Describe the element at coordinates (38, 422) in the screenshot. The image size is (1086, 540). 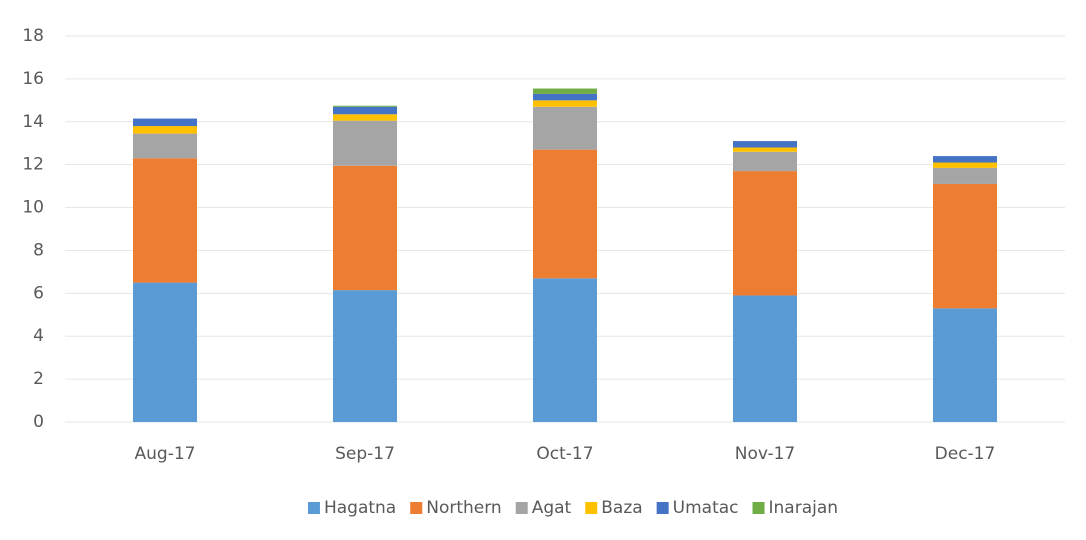
I see `y-tick-label: 0` at that location.